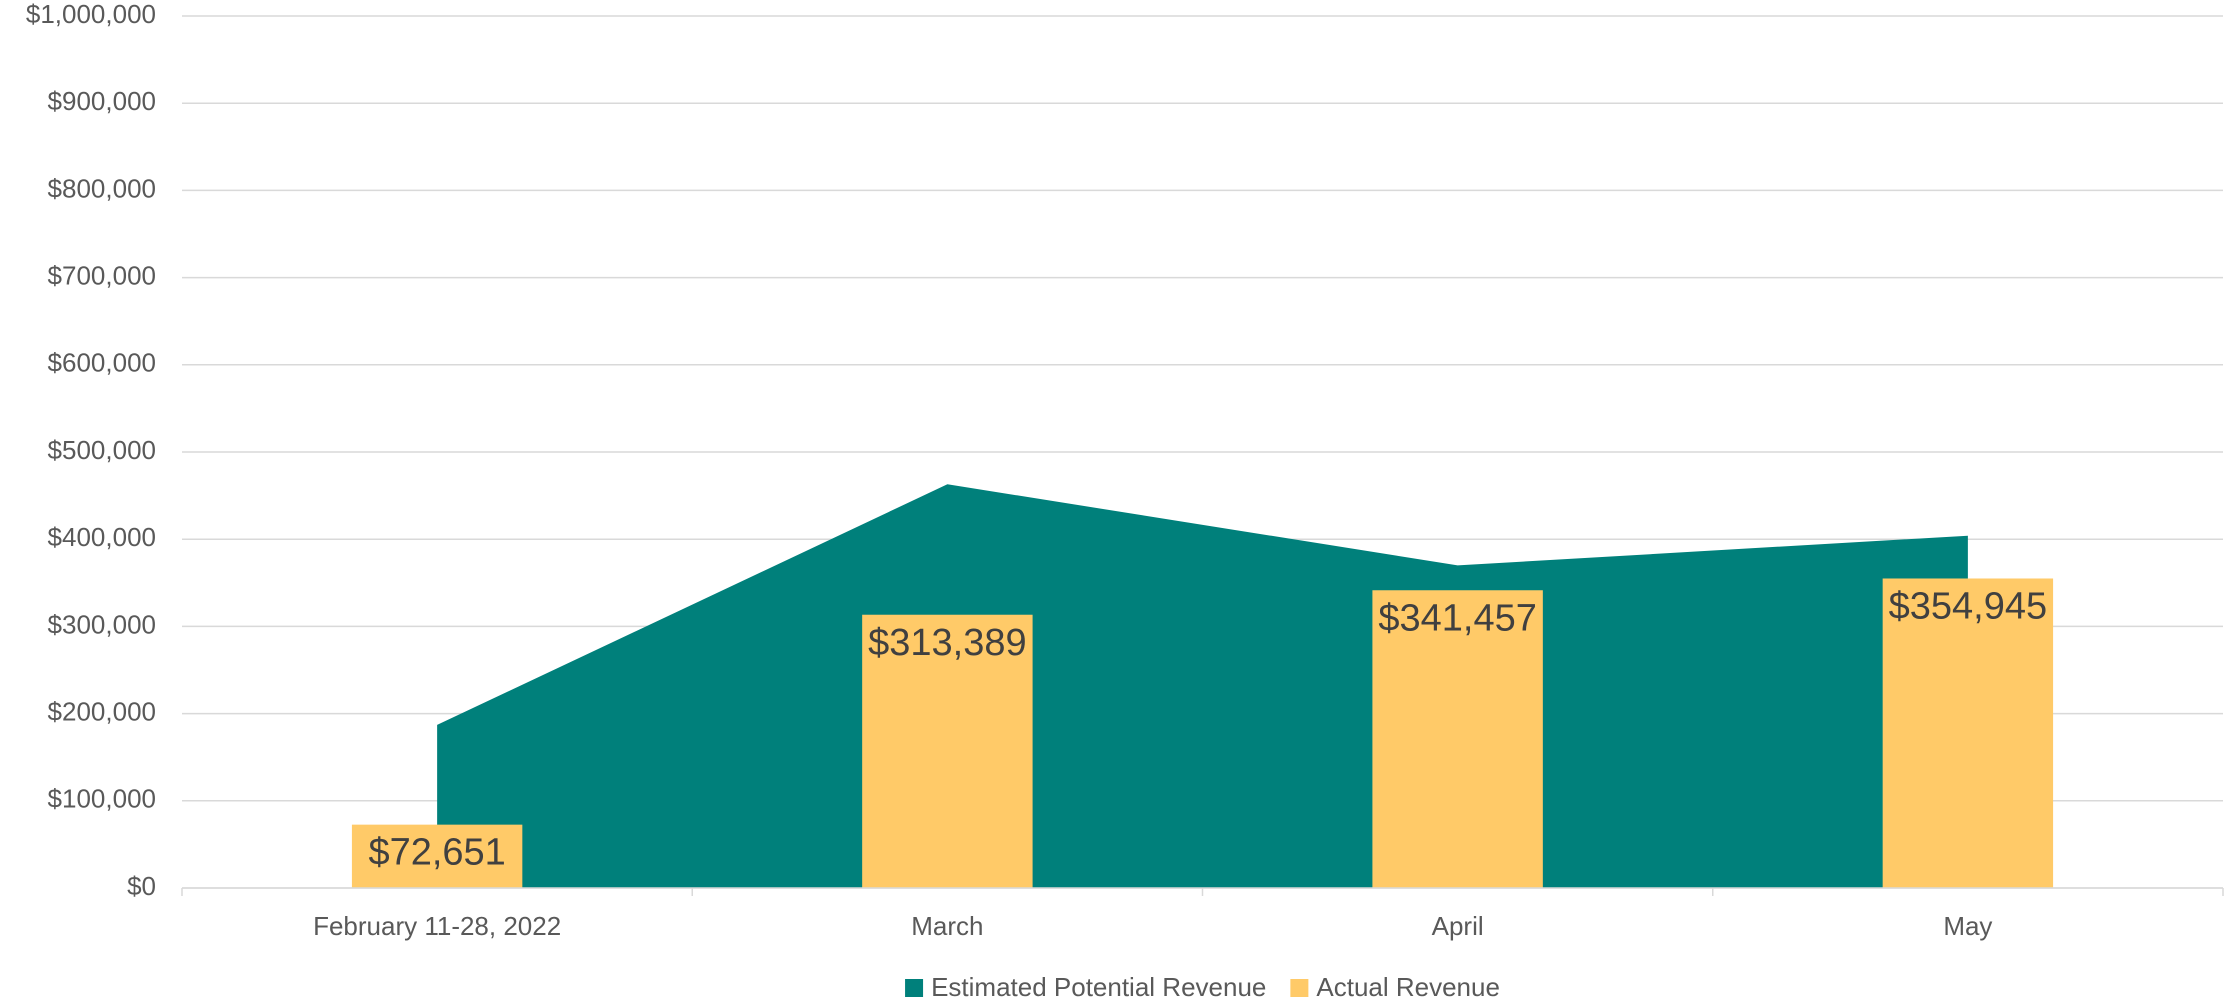  Describe the element at coordinates (1408, 987) in the screenshot. I see `legend-label: Actual Revenue` at that location.